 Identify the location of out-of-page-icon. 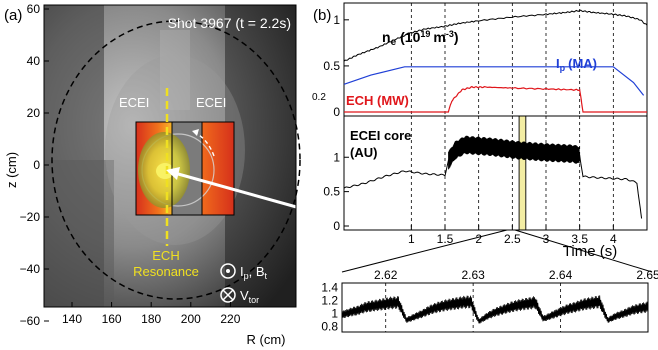
(228, 271).